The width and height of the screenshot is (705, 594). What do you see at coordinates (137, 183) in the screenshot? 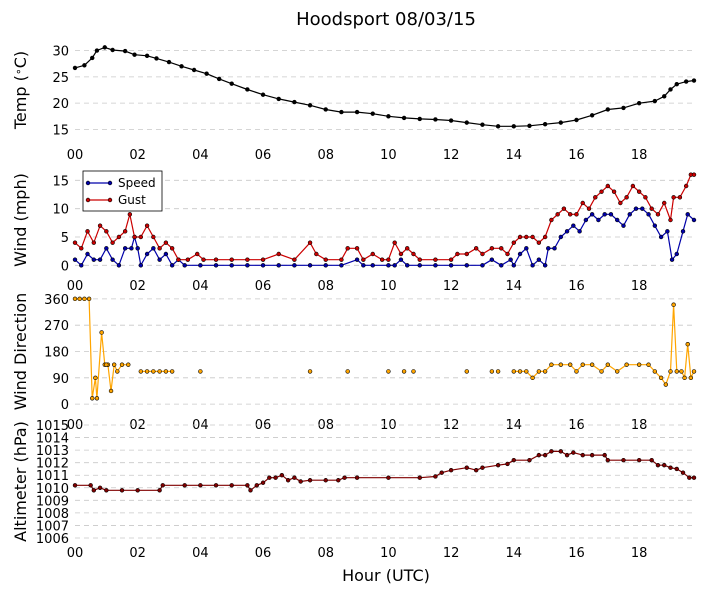
I see `wind-legend-label-0: Speed` at bounding box center [137, 183].